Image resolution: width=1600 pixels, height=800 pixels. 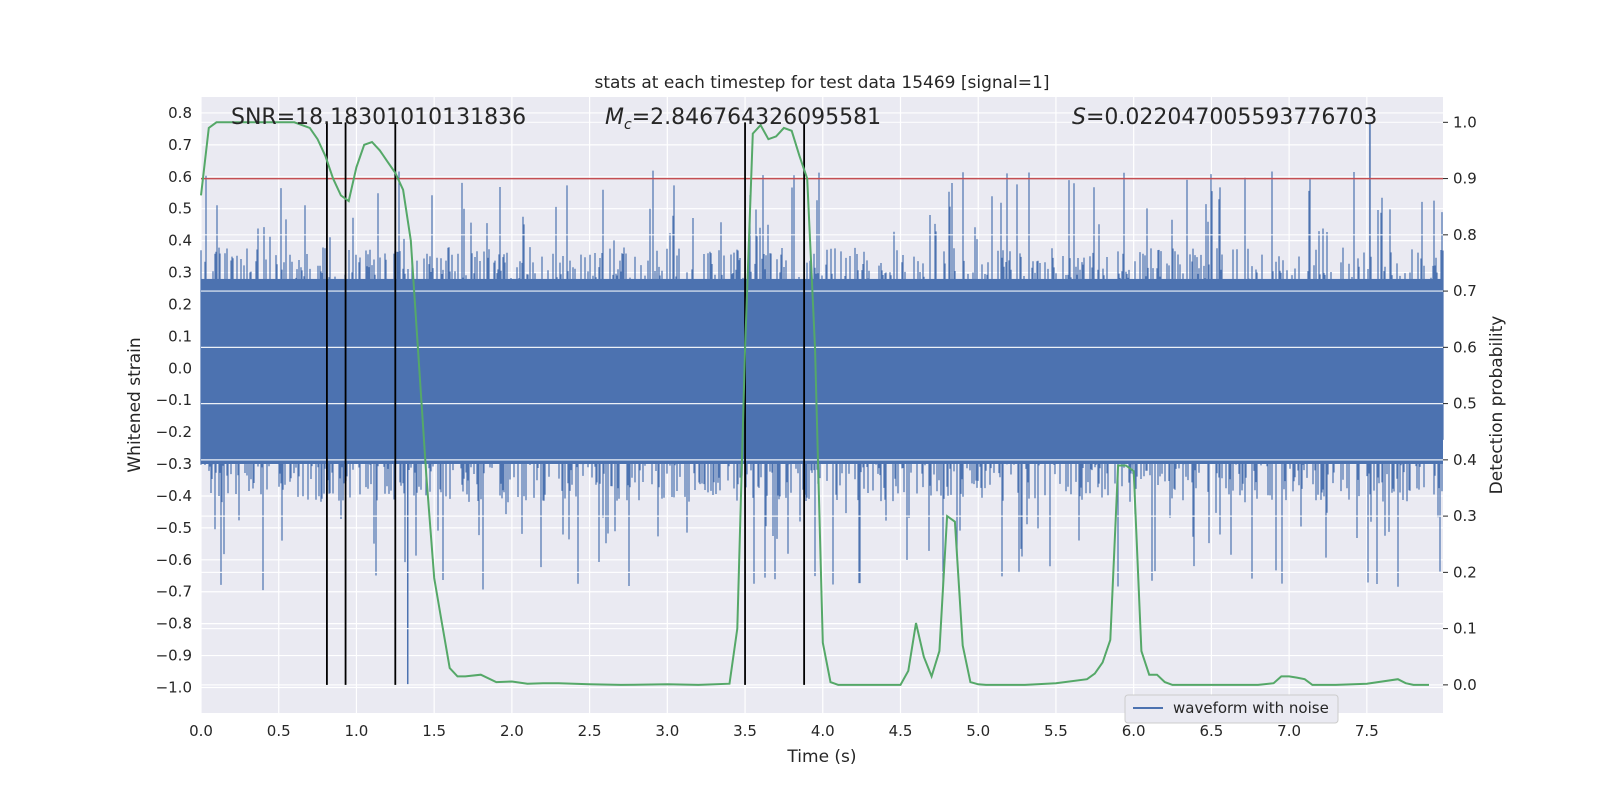 I want to click on x-tick-label: 4.5, so click(x=901, y=731).